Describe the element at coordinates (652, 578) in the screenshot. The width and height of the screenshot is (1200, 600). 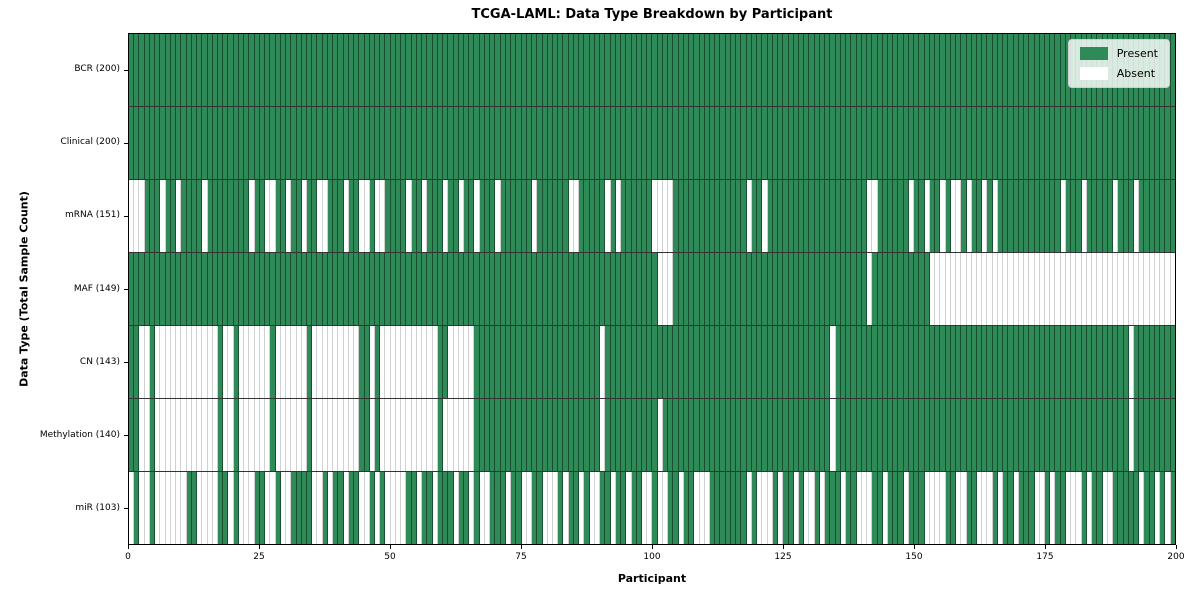
I see `x-axis-title: Participant` at that location.